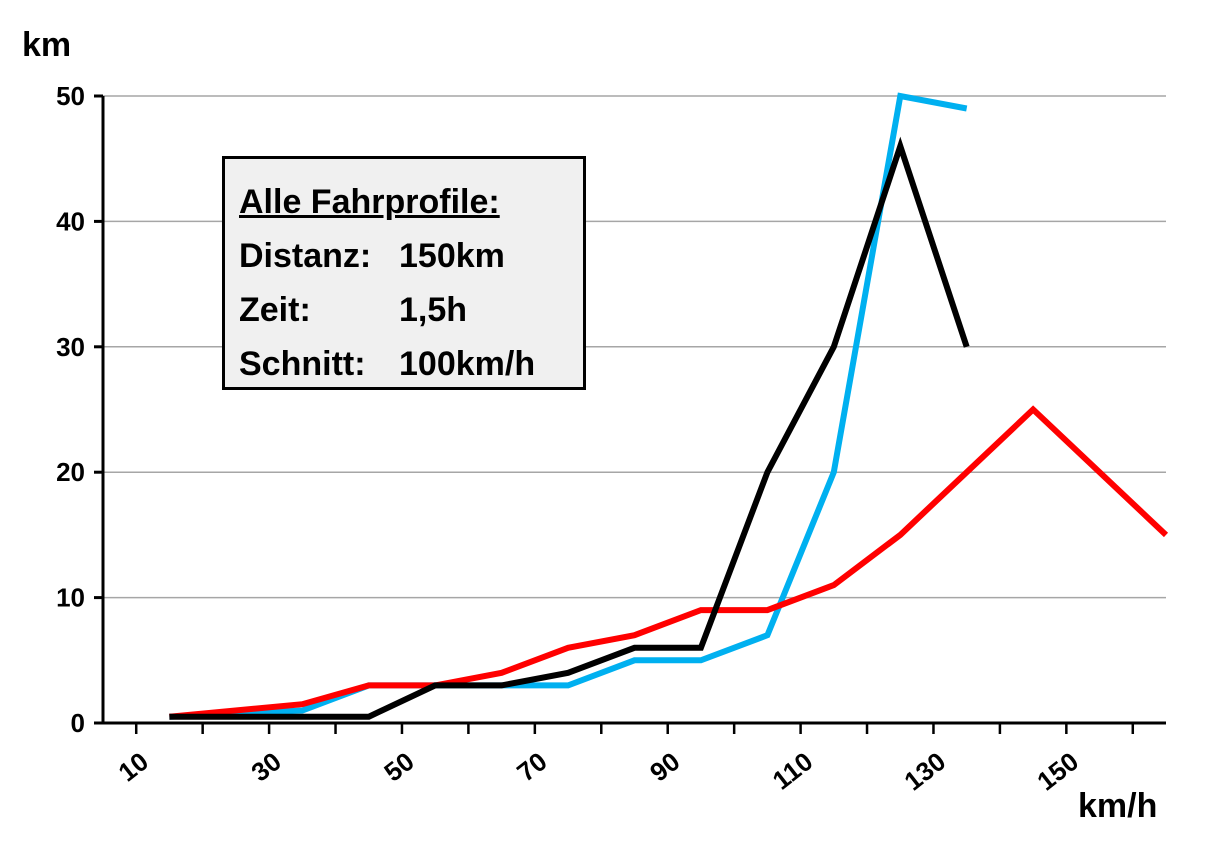  I want to click on x-tick-label: 50, so click(398, 766).